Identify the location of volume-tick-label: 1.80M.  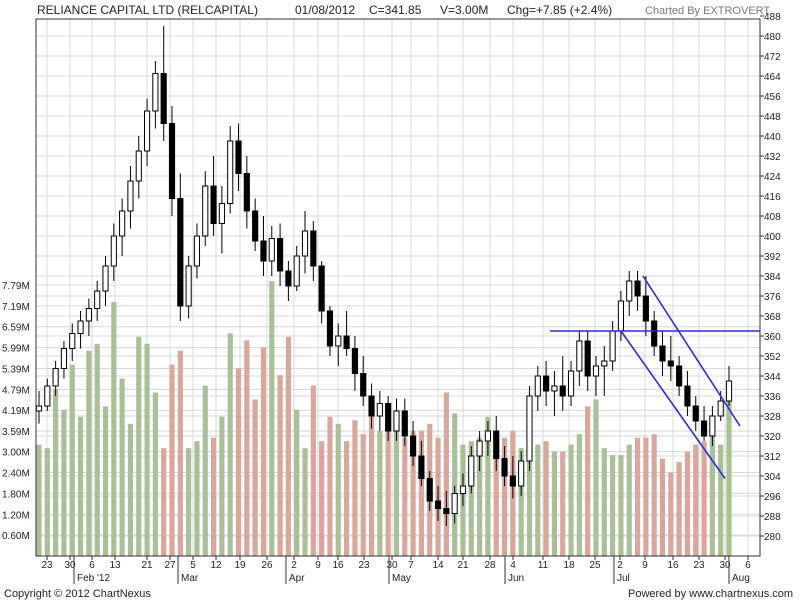
(16, 494).